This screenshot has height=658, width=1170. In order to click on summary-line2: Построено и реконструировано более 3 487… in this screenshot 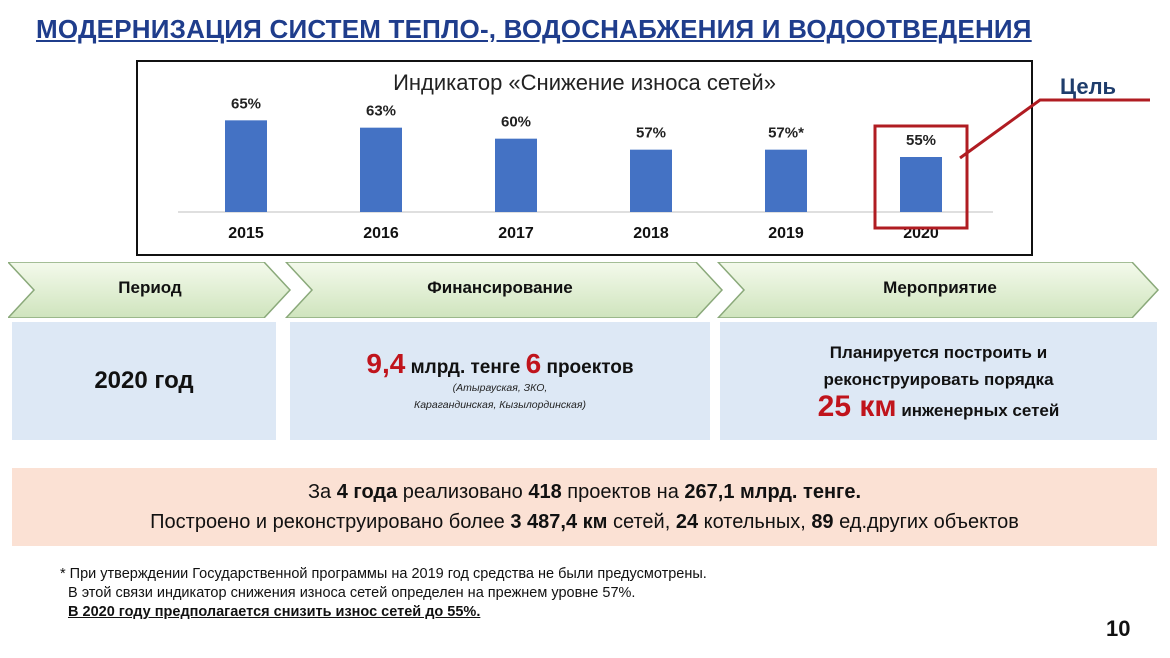, I will do `click(584, 522)`.